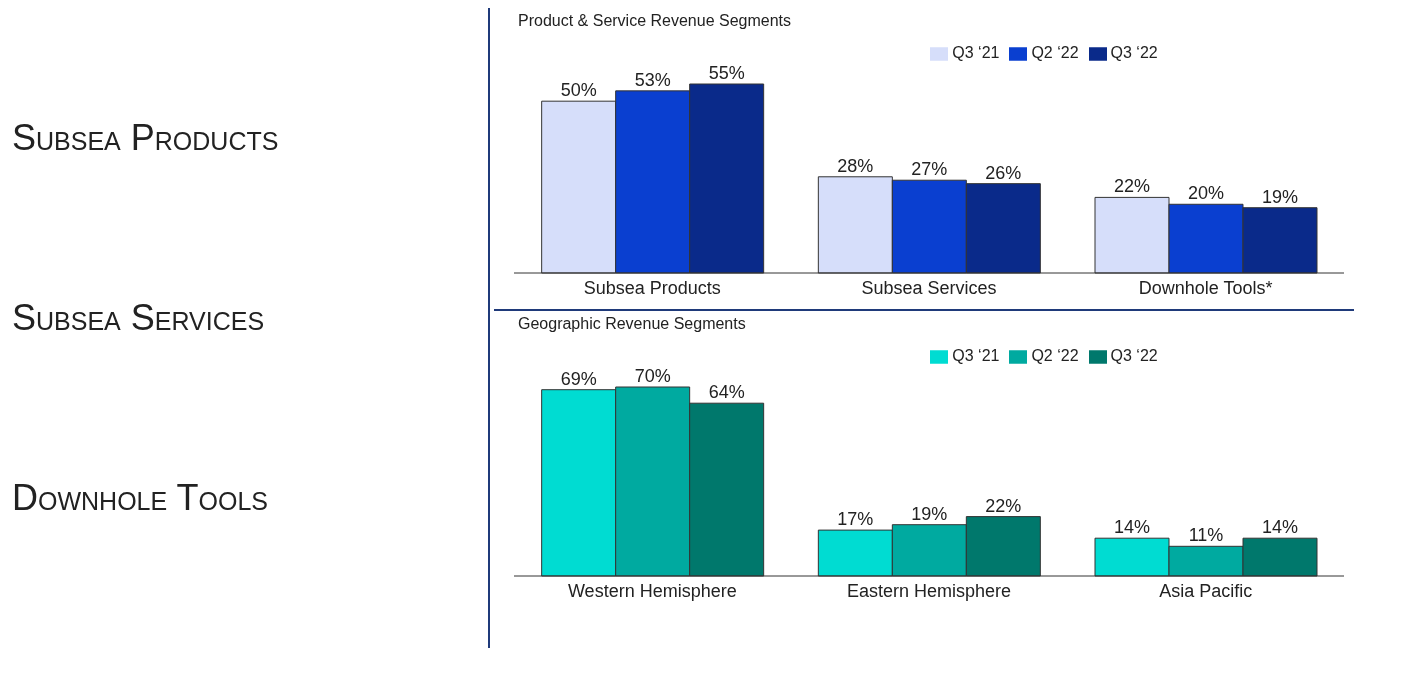 The width and height of the screenshot is (1406, 680). Describe the element at coordinates (652, 376) in the screenshot. I see `data-label: 70%` at that location.